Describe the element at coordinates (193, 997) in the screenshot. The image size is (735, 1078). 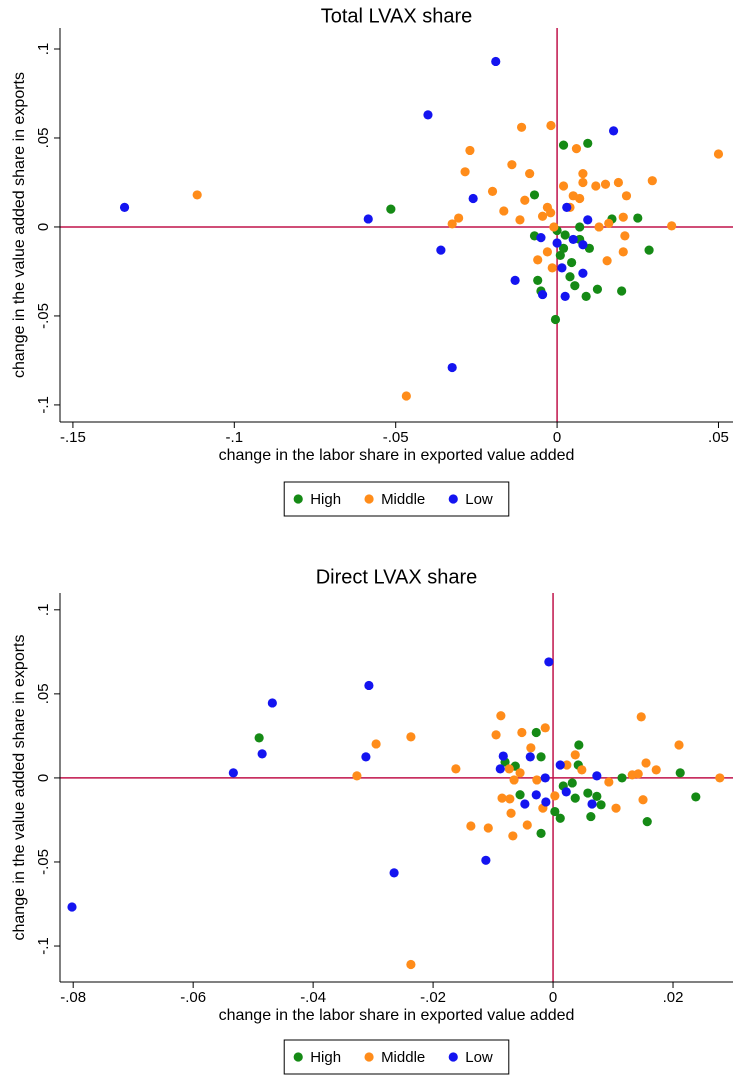
I see `x-tick-label: -.06` at that location.